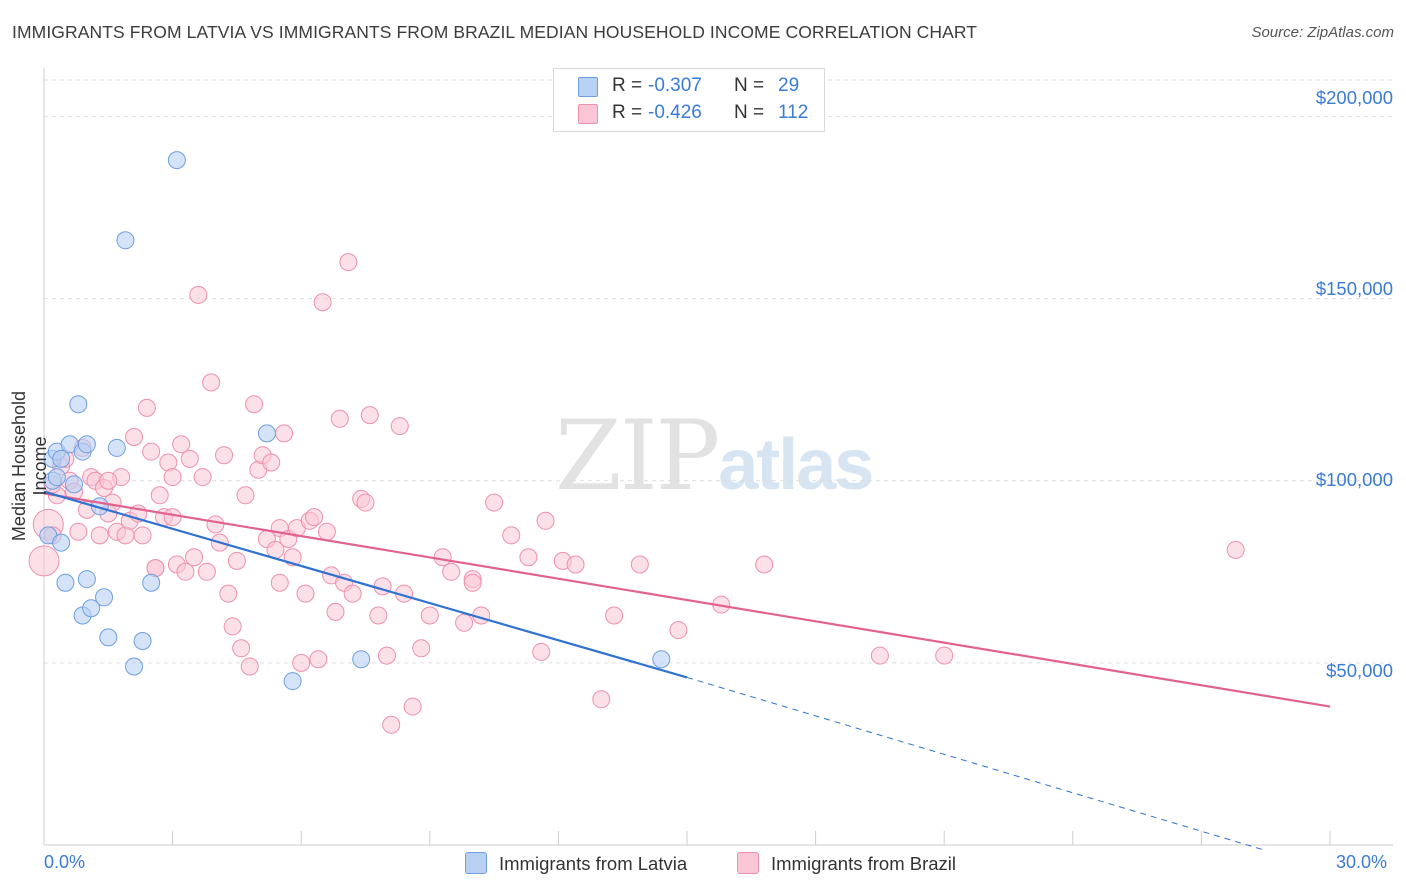  I want to click on bottom-legend-brazil: Immigrants from Brazil, so click(846, 864).